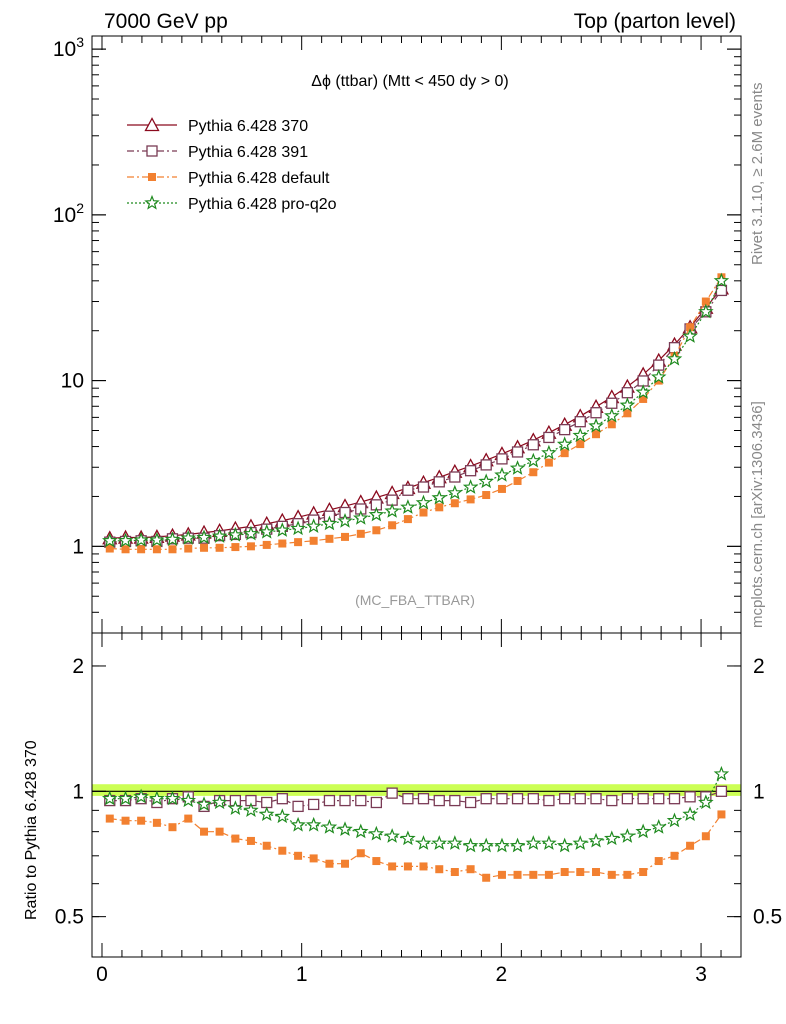  What do you see at coordinates (759, 791) in the screenshot?
I see `ratio-panel-ytick-label-right: 1` at bounding box center [759, 791].